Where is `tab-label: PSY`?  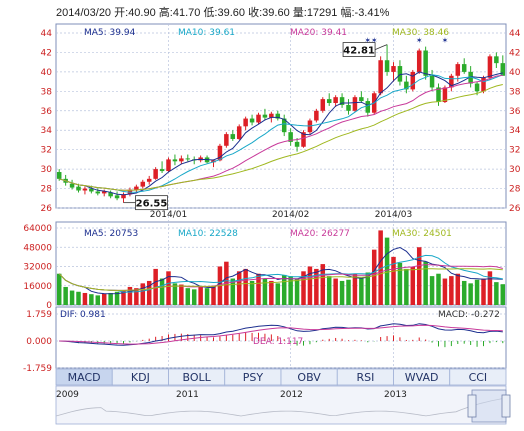
tab-label: PSY is located at coordinates (253, 377).